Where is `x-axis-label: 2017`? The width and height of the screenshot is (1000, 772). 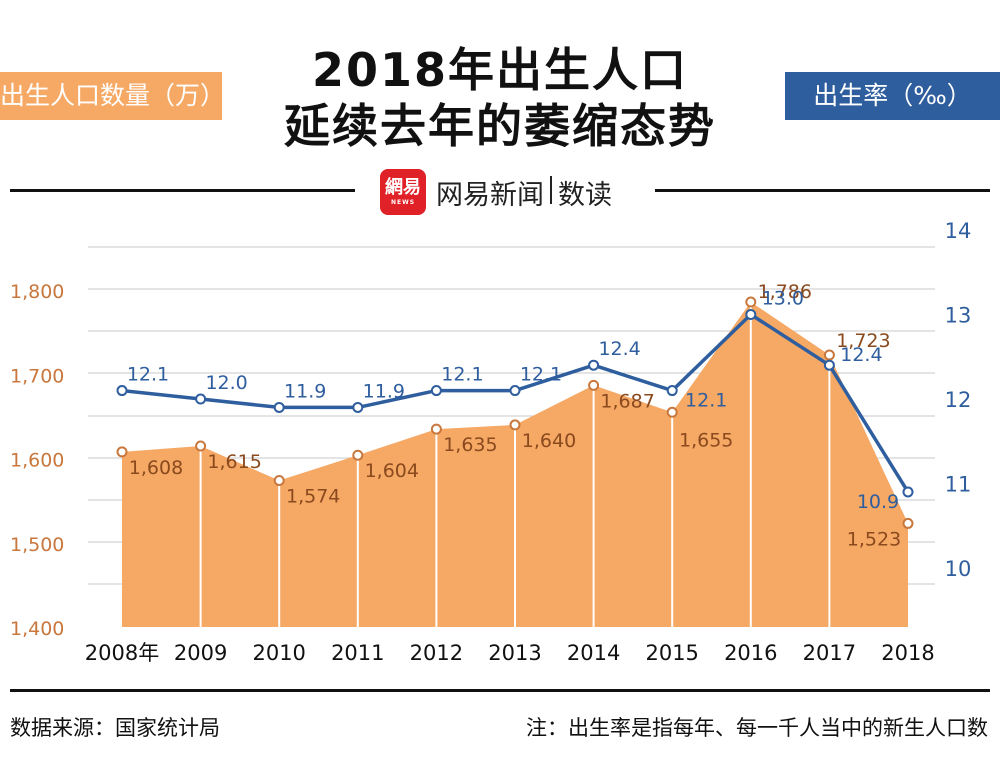
x-axis-label: 2017 is located at coordinates (829, 653).